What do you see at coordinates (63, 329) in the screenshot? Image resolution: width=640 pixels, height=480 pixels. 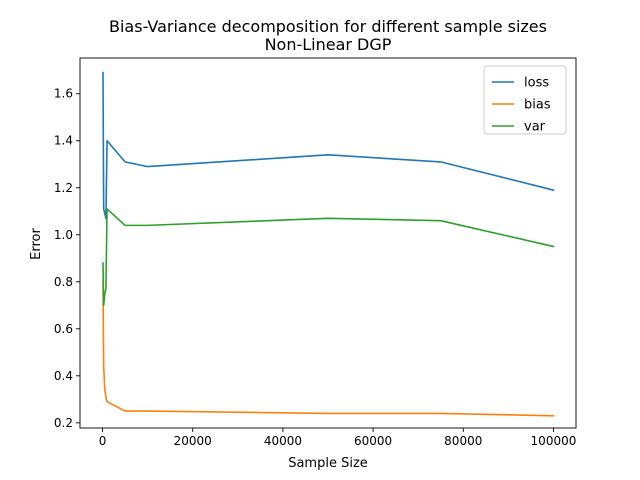 I see `y-tick-label: 0.6` at bounding box center [63, 329].